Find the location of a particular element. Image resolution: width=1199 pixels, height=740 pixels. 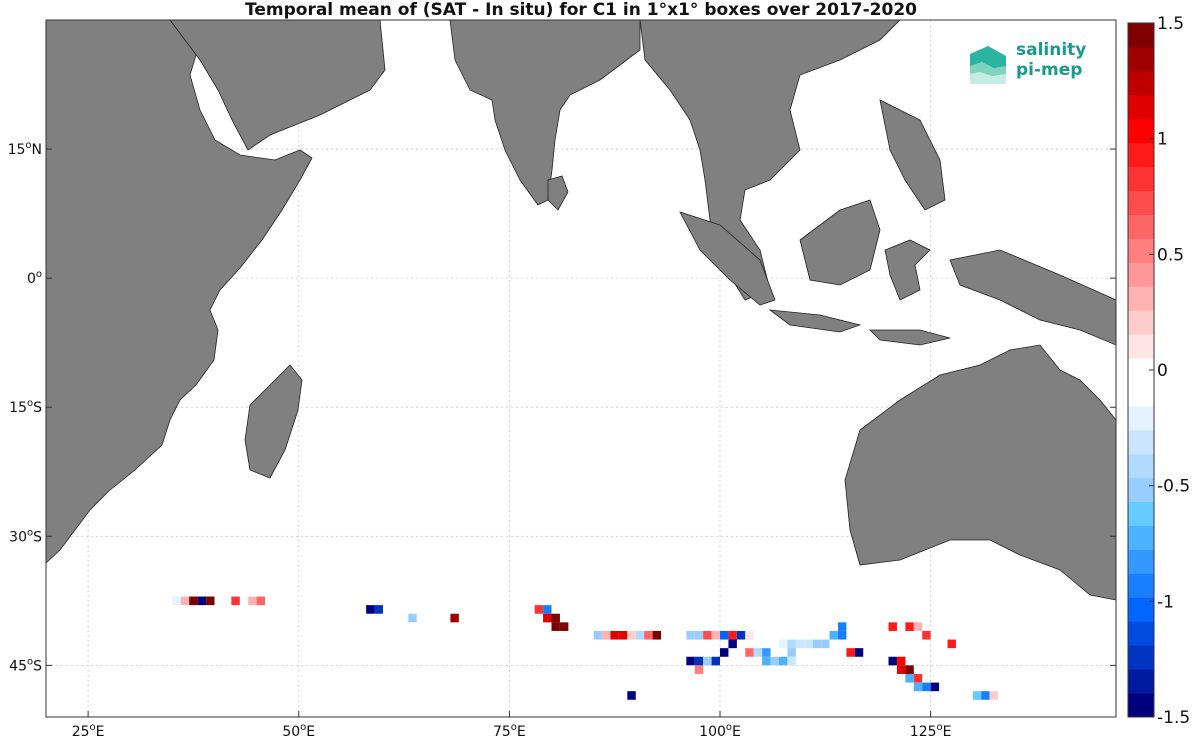

land-srilanka is located at coordinates (558, 193).